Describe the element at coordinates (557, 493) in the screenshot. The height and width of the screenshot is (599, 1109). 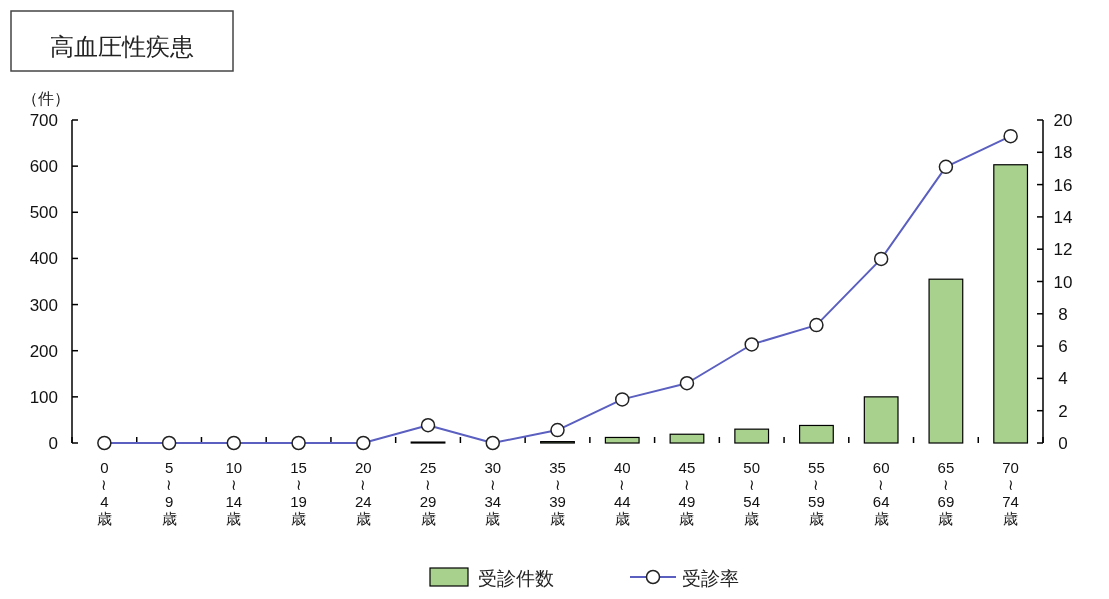
I see `x-tick-label: 35 ≀ 39 歳` at that location.